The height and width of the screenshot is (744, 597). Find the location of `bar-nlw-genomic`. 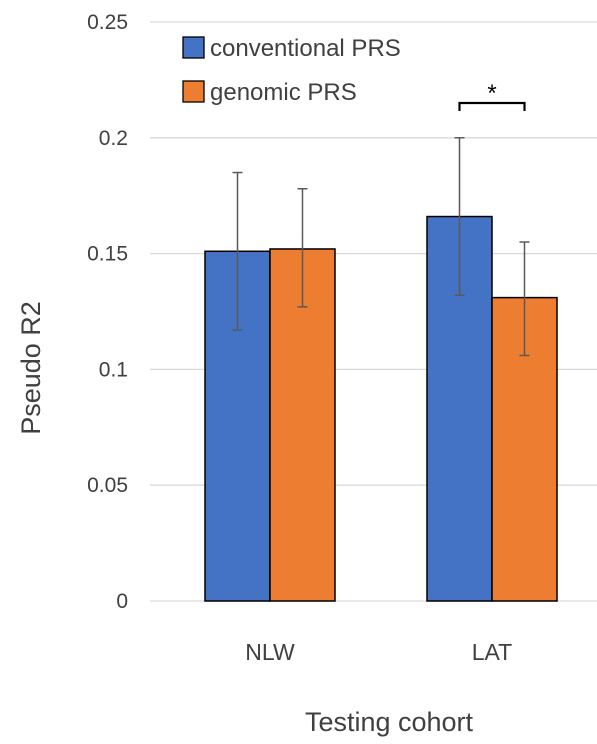

bar-nlw-genomic is located at coordinates (302, 425).